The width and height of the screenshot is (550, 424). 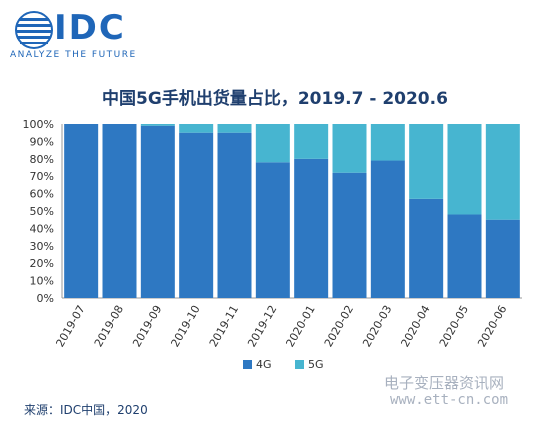 What do you see at coordinates (444, 383) in the screenshot?
I see `watermark-site-name: 电子变压器资讯网` at bounding box center [444, 383].